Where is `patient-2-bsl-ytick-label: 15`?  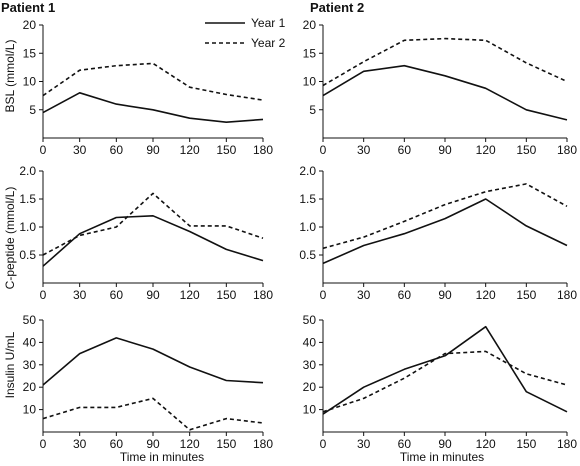
patient-2-bsl-ytick-label: 15 is located at coordinates (310, 53).